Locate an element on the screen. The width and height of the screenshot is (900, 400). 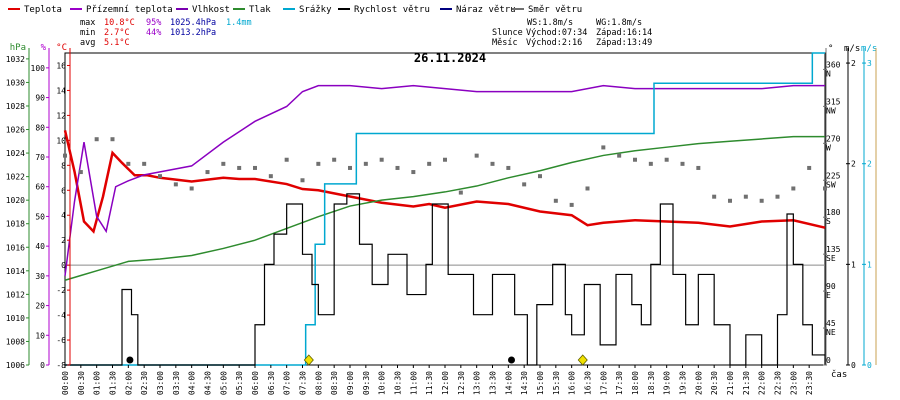
temperature-tick-label: -8 is located at coordinates (61, 365).